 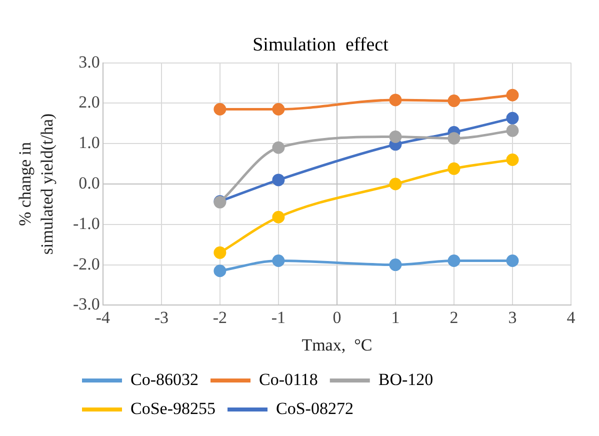 What do you see at coordinates (86, 264) in the screenshot?
I see `y-tick-label: -2.0` at bounding box center [86, 264].